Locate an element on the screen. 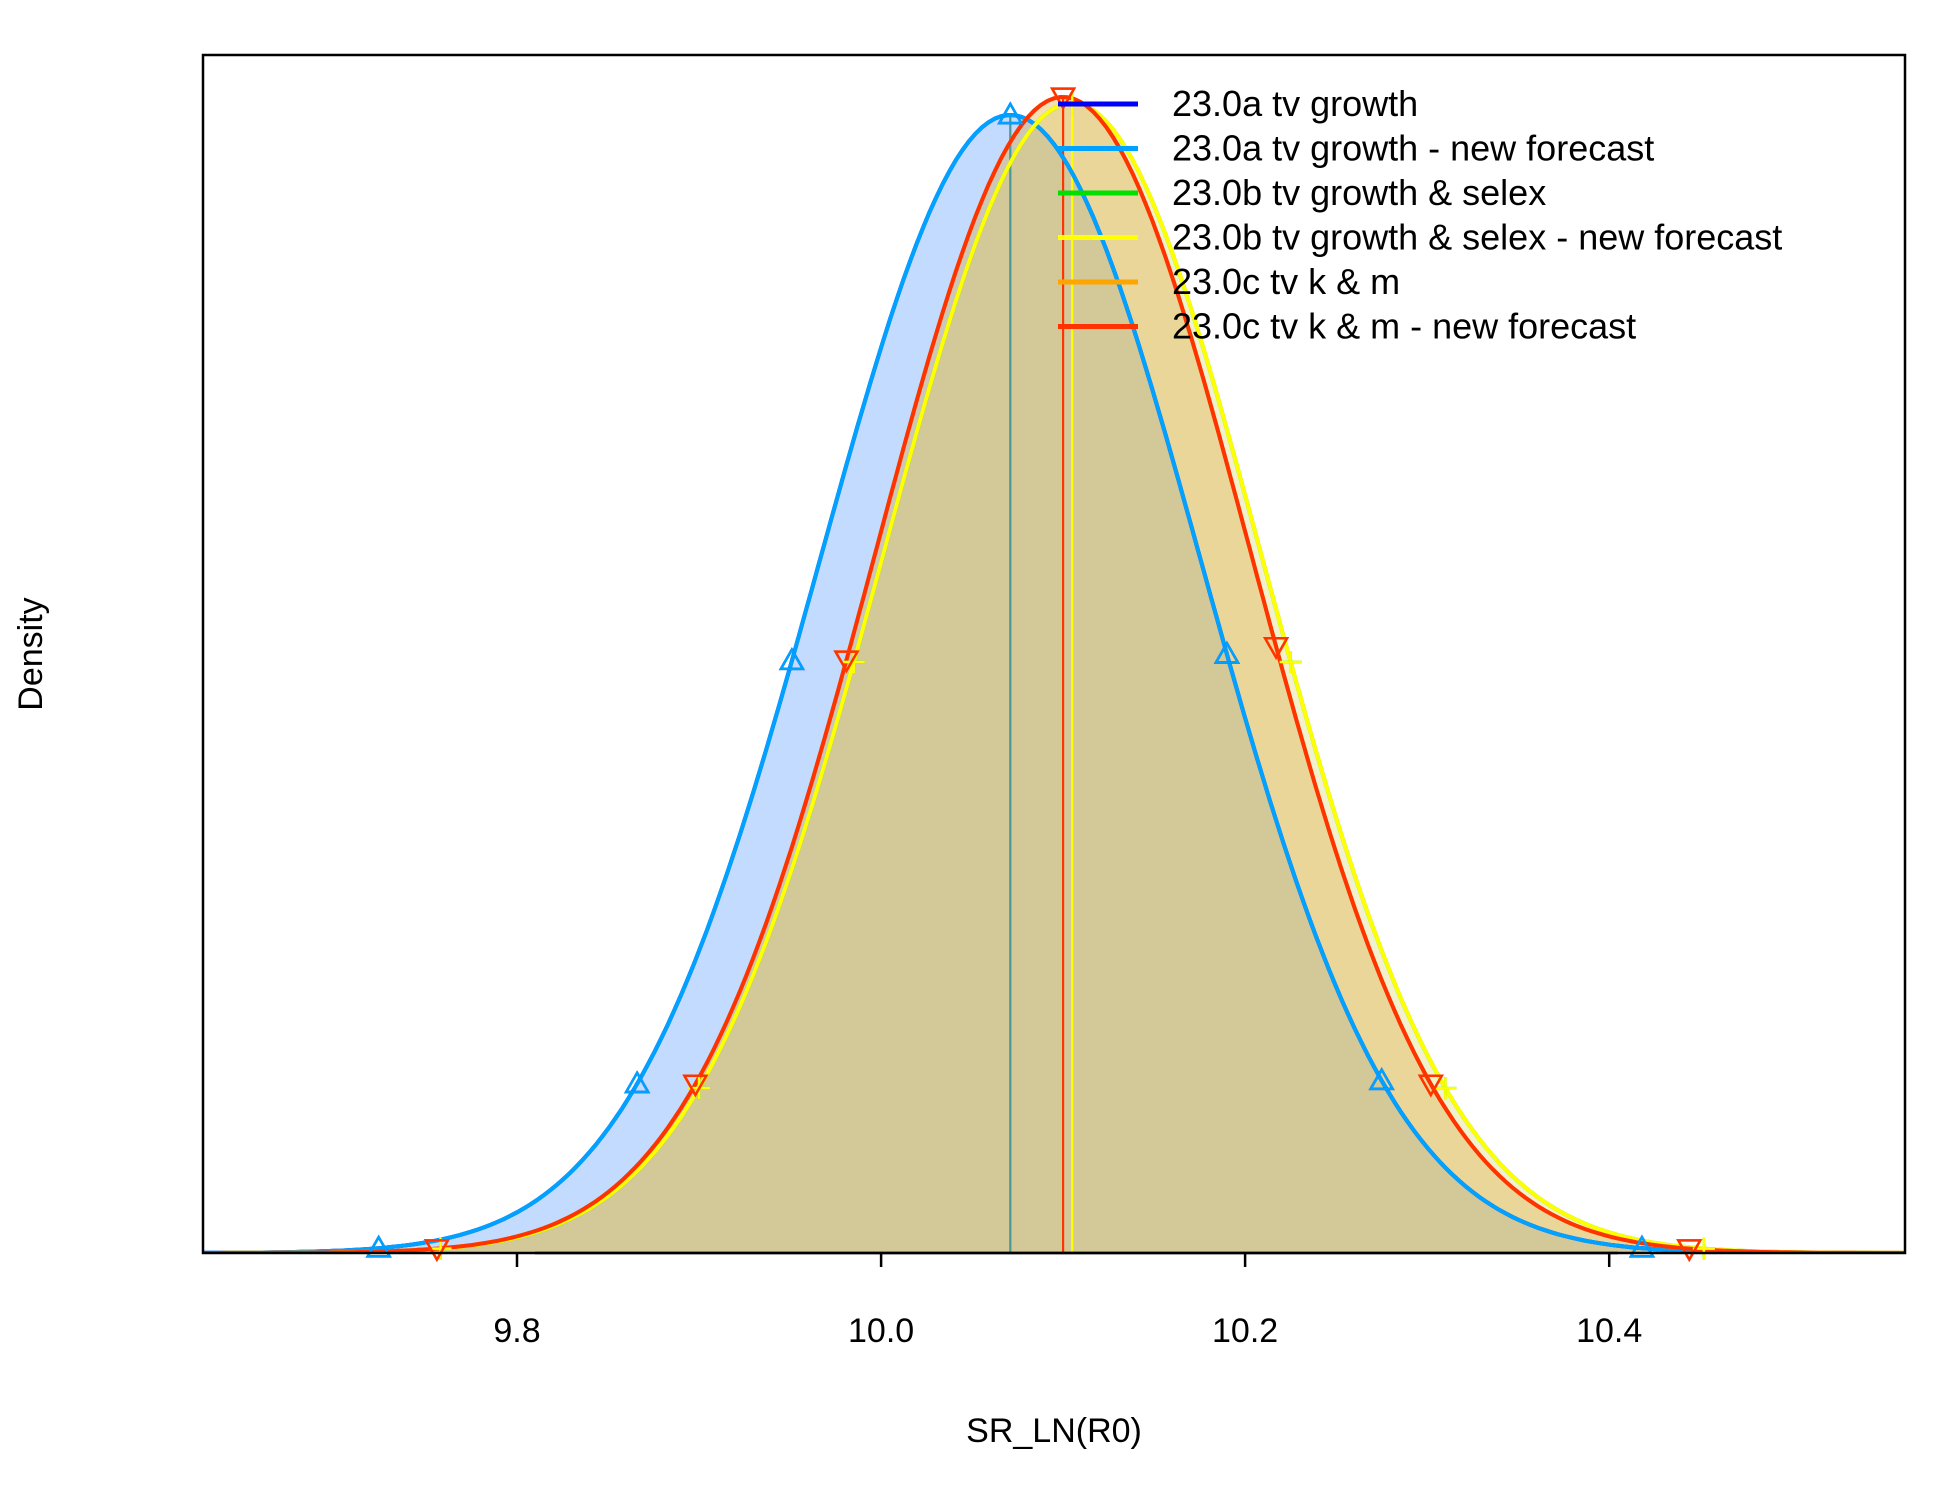 The image size is (1950, 1500). x-tick-label-2: 10.0 is located at coordinates (881, 1331).